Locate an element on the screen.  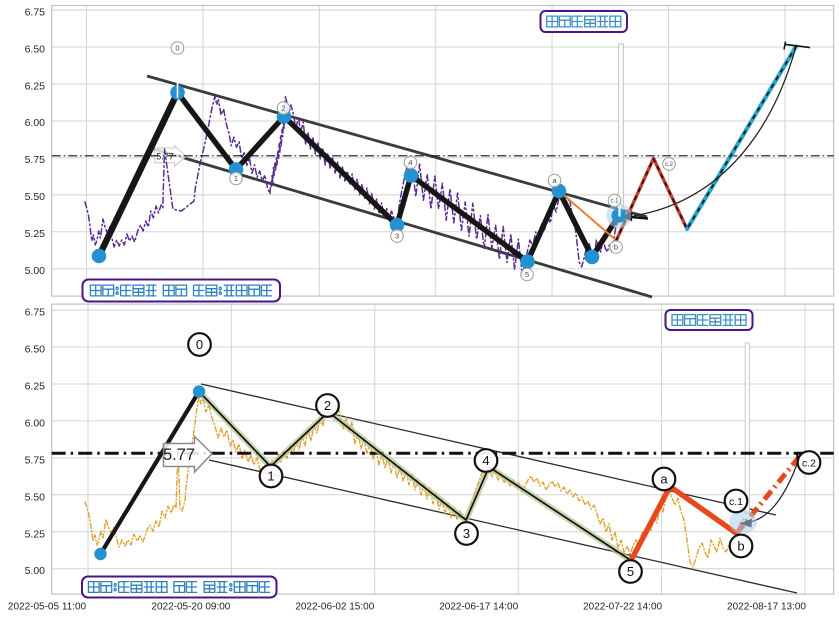
svg-text: 2022-06-17 14:00 is located at coordinates (478, 606).